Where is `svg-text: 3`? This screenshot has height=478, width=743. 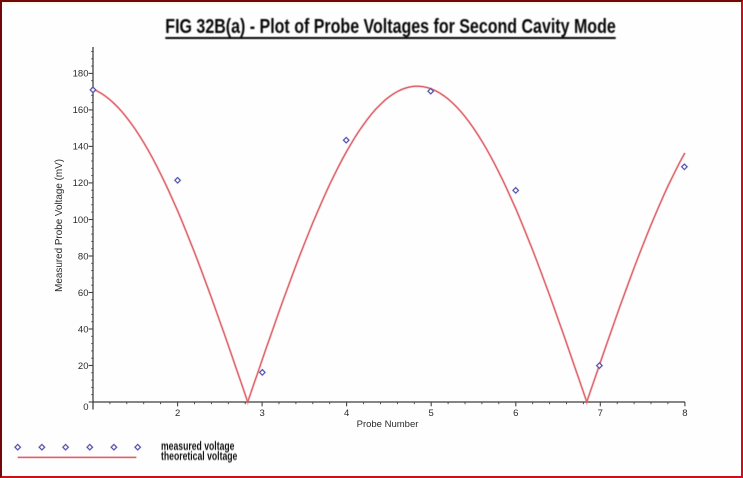 svg-text: 3 is located at coordinates (261, 413).